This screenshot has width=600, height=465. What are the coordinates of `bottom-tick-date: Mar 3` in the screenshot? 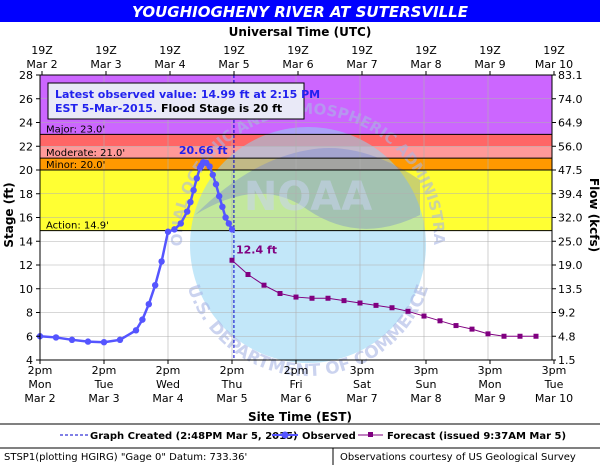 It's located at (103, 398).